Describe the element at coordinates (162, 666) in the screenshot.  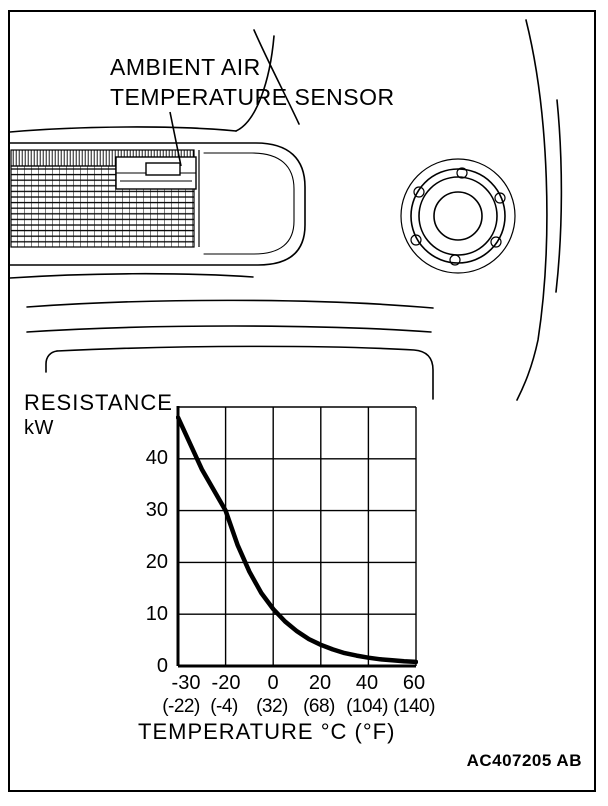
I see `y-tick-label: 0` at that location.